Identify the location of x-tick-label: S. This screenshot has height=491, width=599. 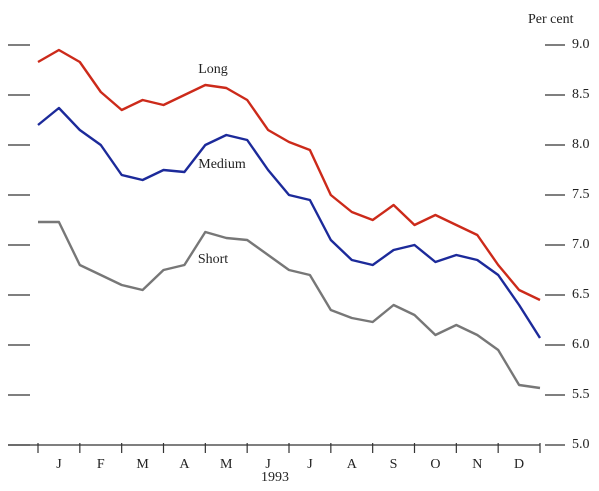
(394, 464).